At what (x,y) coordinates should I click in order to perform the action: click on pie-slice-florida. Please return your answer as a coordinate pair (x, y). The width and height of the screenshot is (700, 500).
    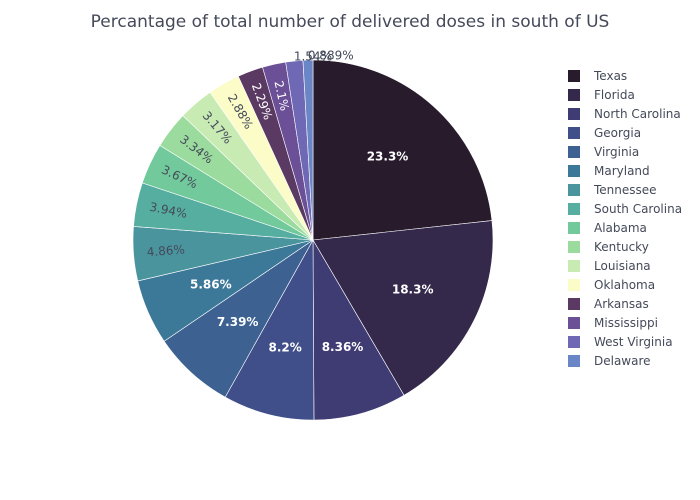
    Looking at the image, I should click on (403, 308).